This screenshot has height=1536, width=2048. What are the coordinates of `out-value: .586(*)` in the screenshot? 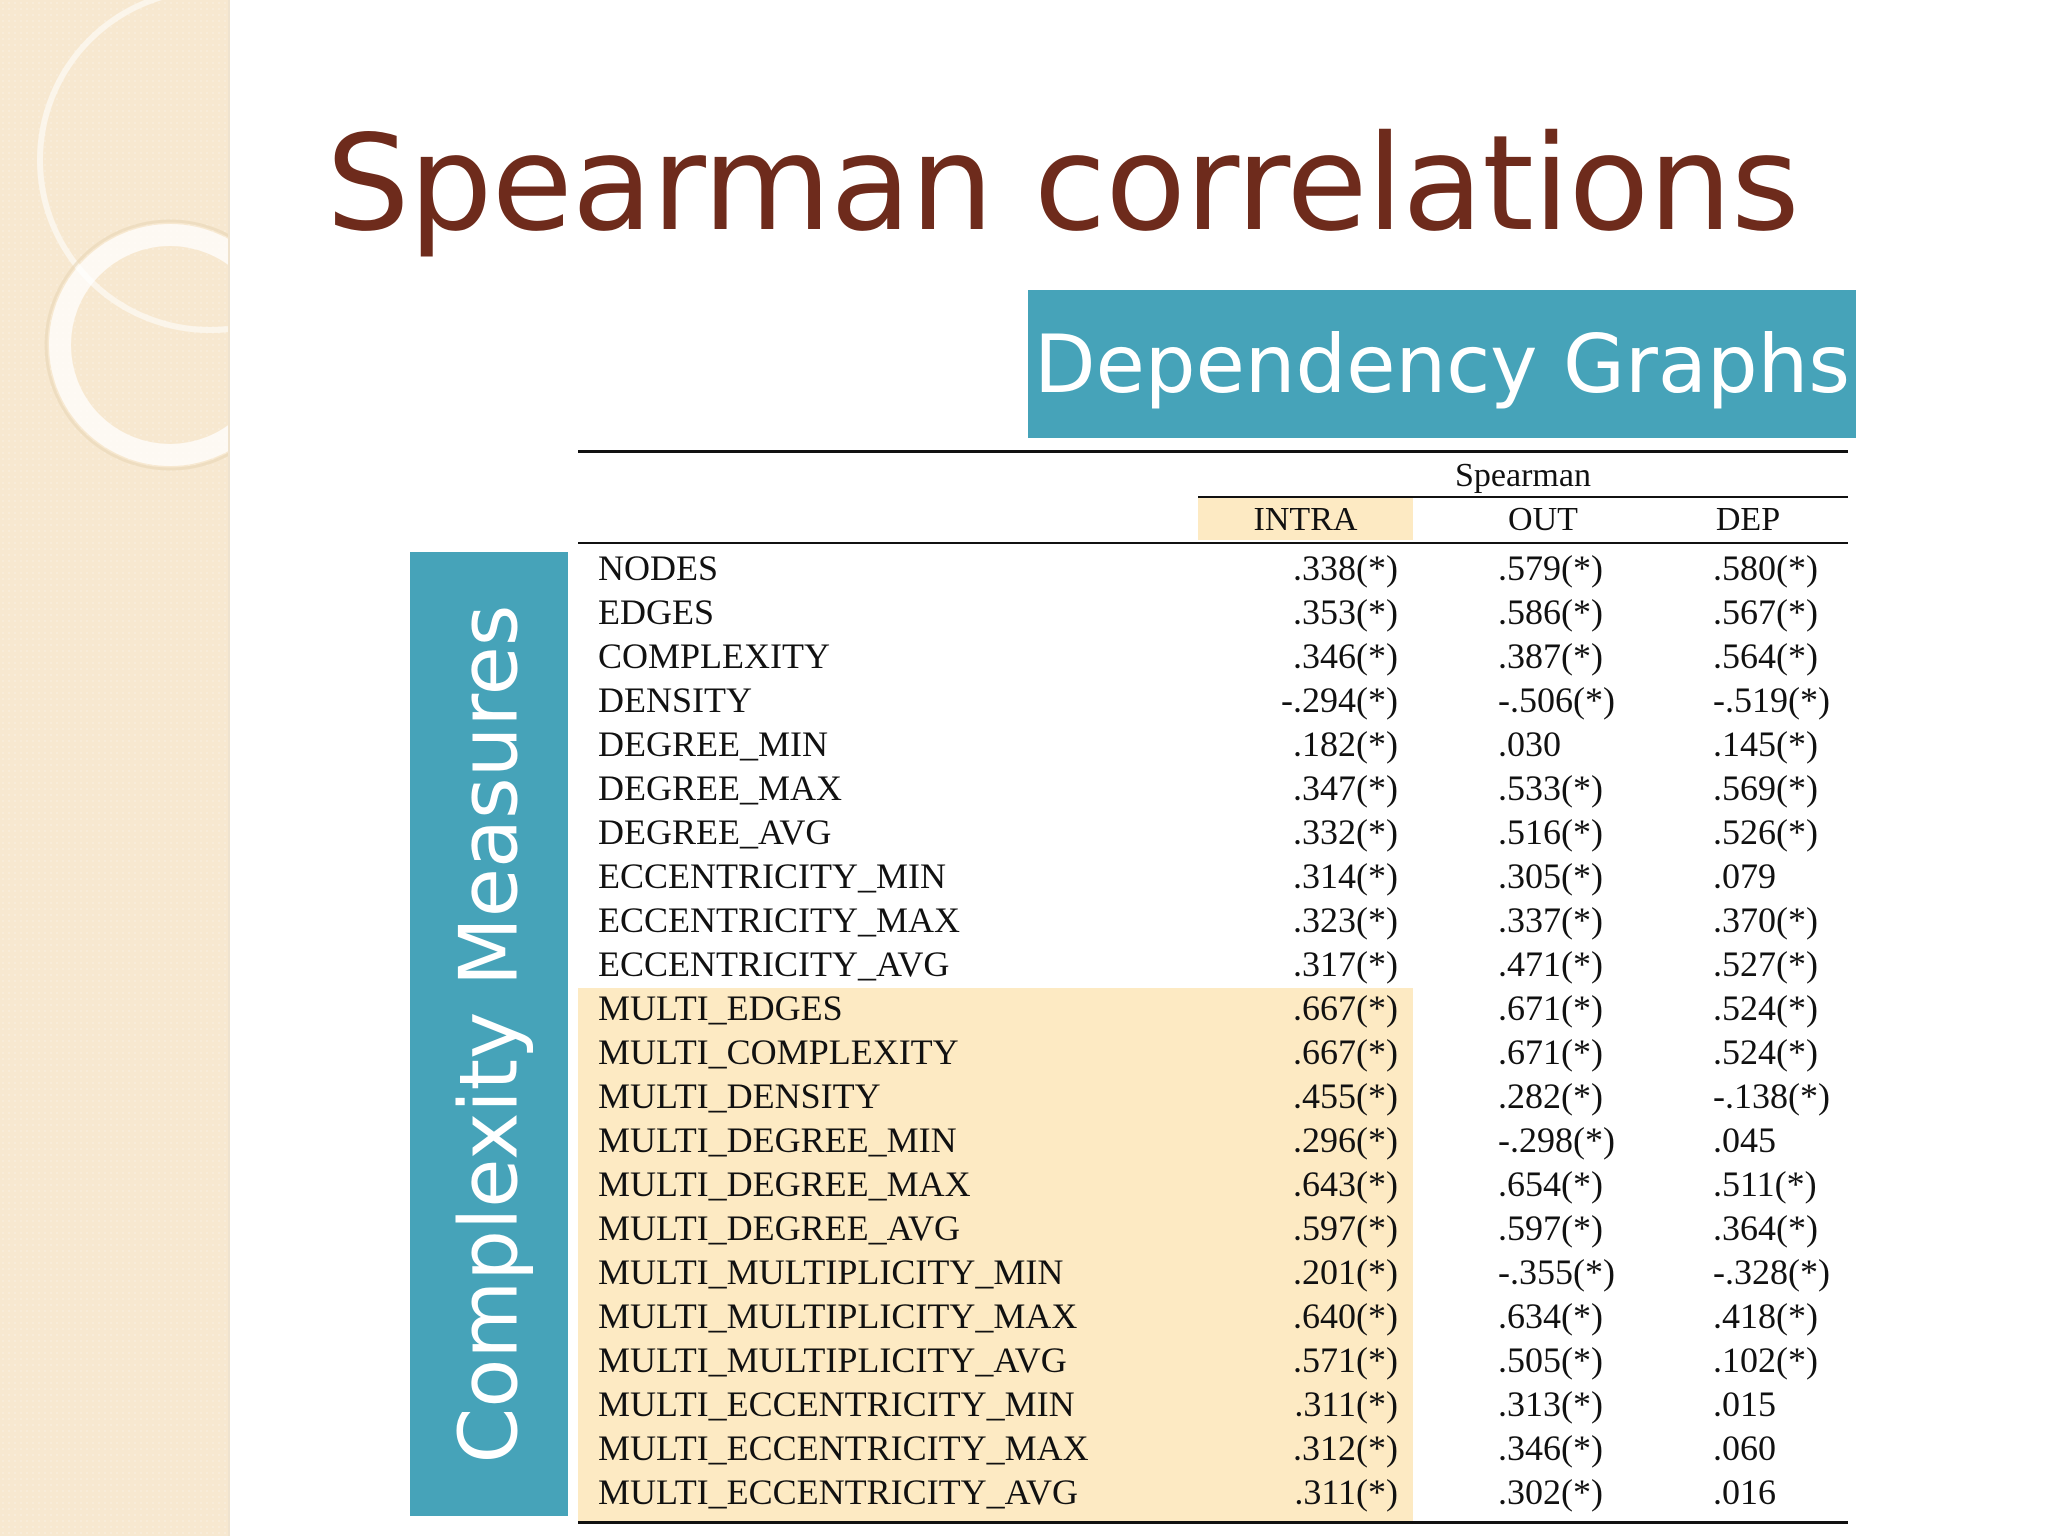 It's located at (1550, 612).